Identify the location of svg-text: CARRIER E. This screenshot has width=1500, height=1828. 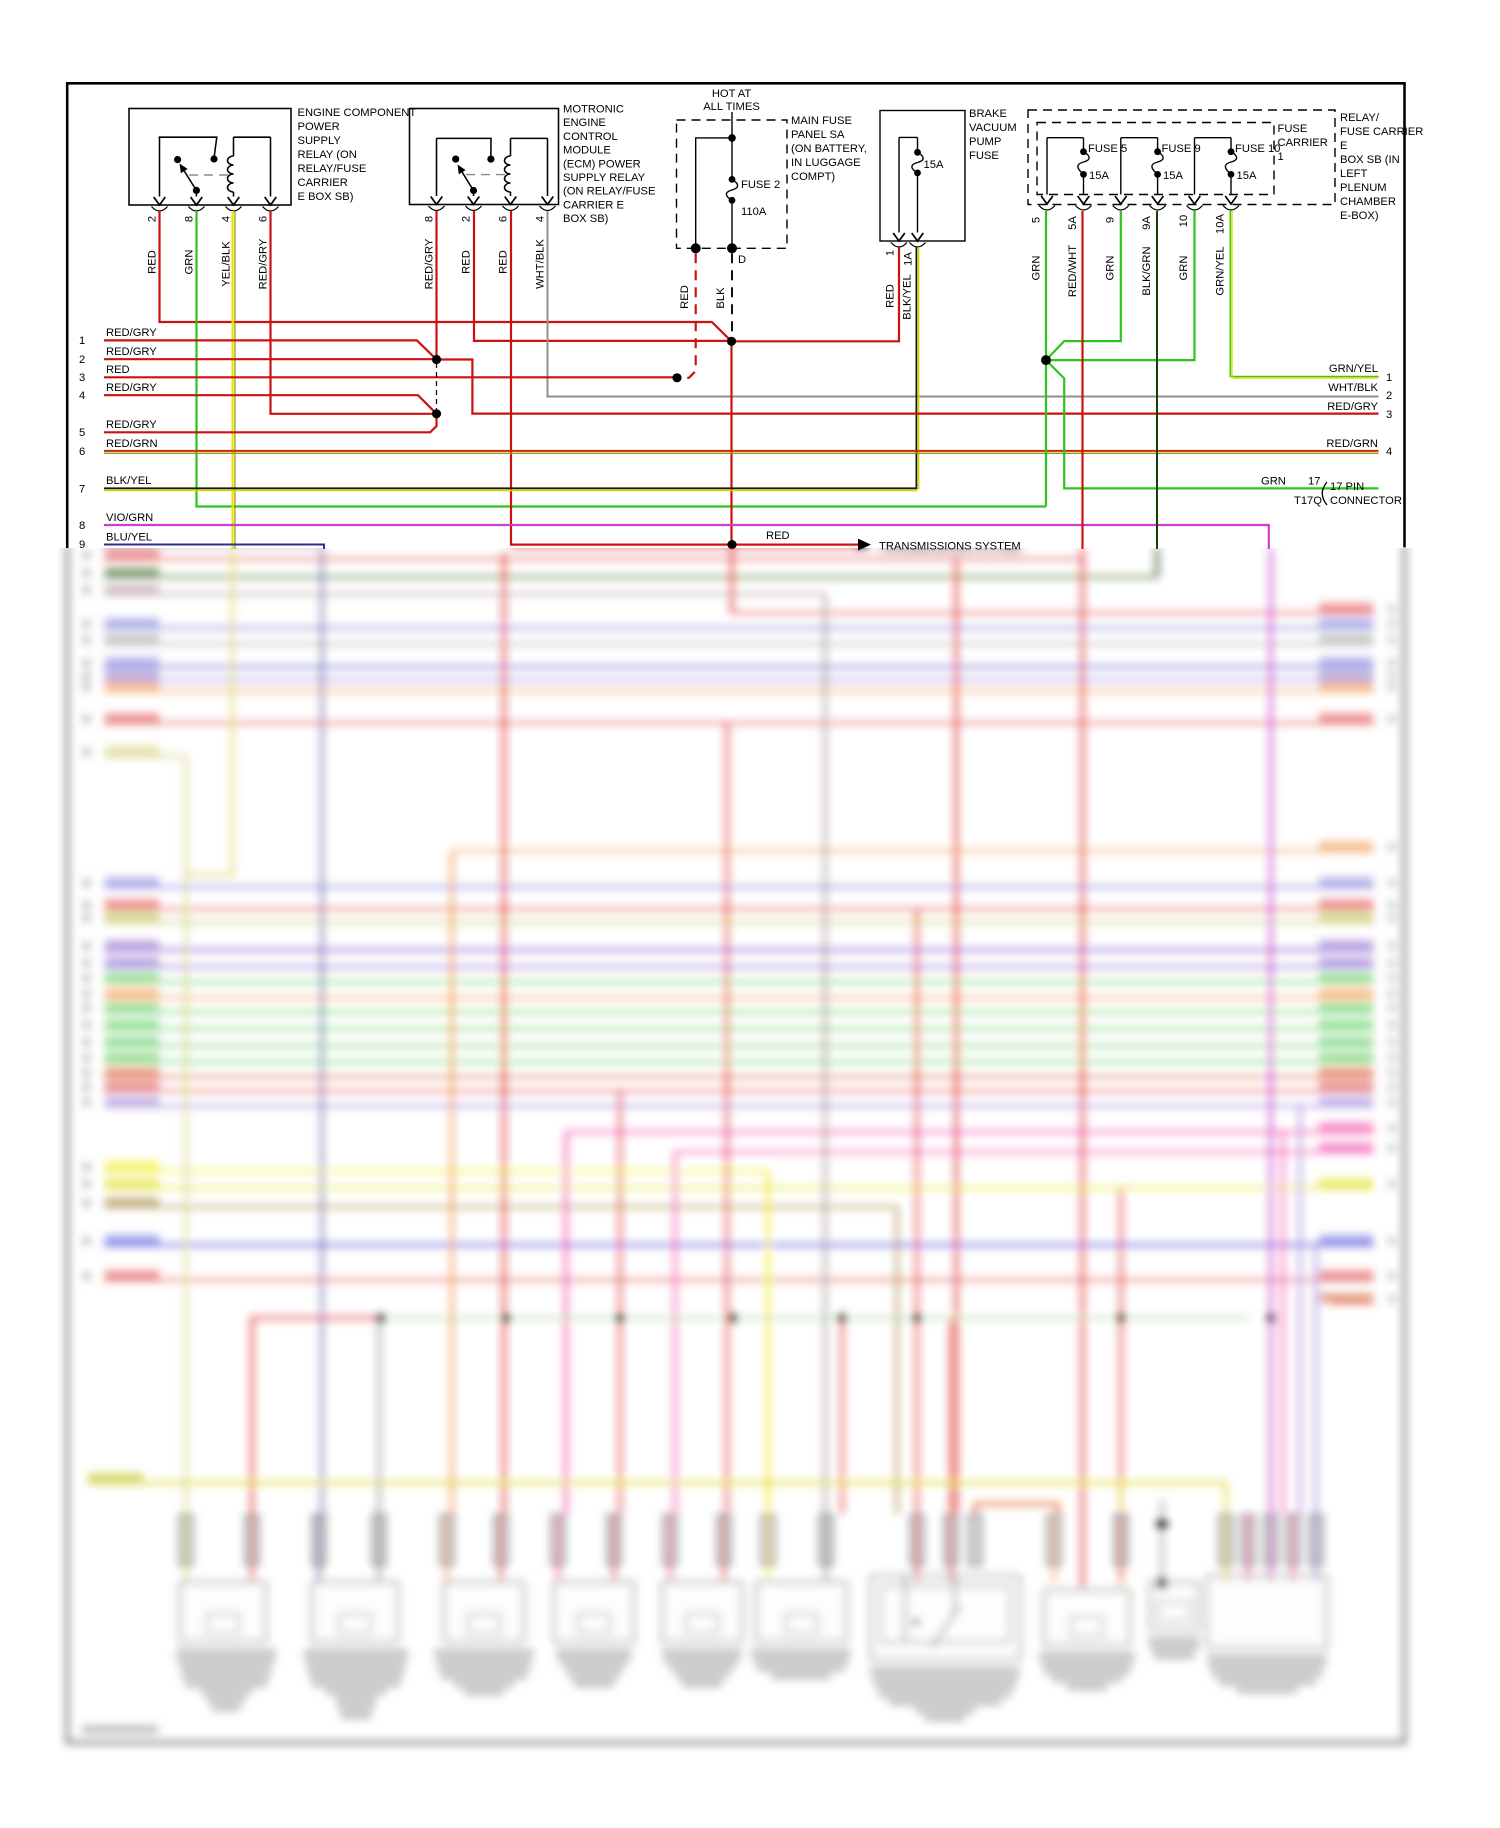
(593, 205).